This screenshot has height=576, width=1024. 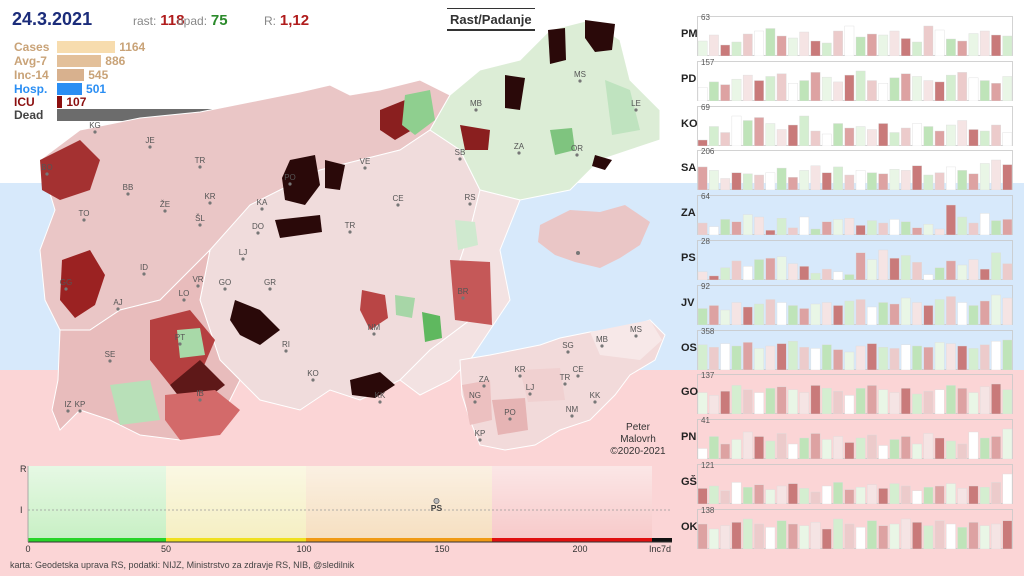 I want to click on region-panel-ps: 28 PS, so click(x=848, y=258).